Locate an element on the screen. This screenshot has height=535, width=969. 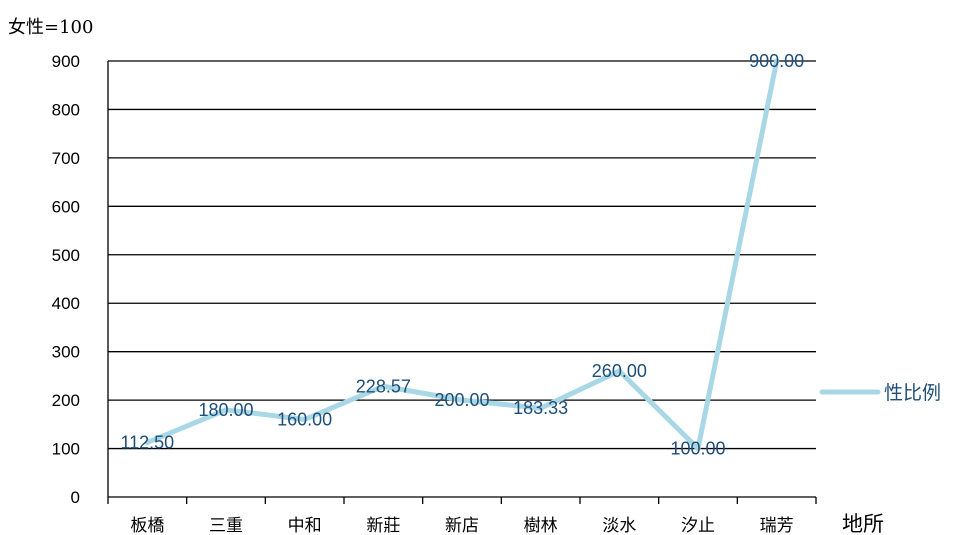
data-label: 260.00 is located at coordinates (619, 371).